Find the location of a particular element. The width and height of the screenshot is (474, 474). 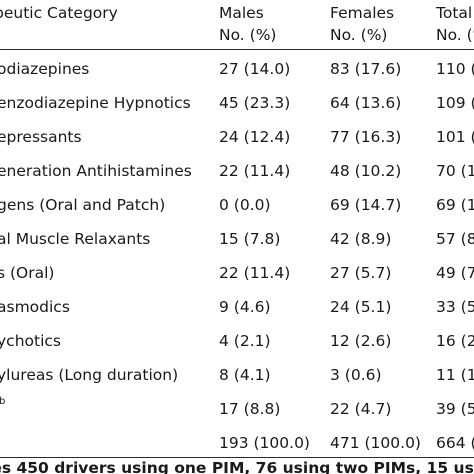

row-males: 45 (23.3) is located at coordinates (255, 103).